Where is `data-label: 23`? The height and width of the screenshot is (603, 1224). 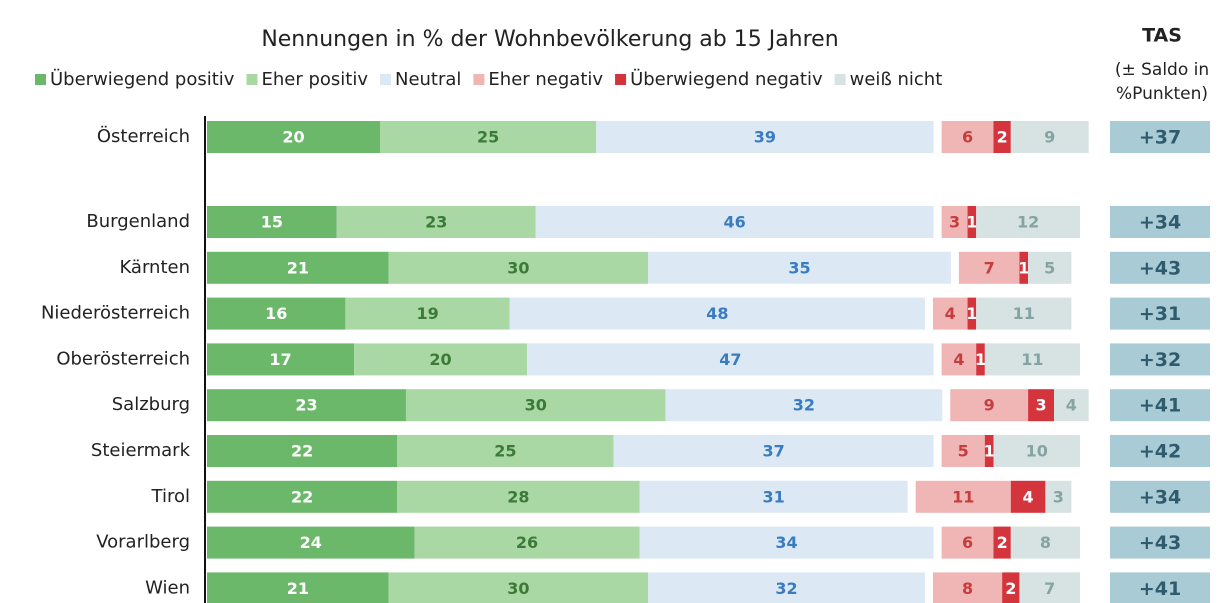
data-label: 23 is located at coordinates (306, 405).